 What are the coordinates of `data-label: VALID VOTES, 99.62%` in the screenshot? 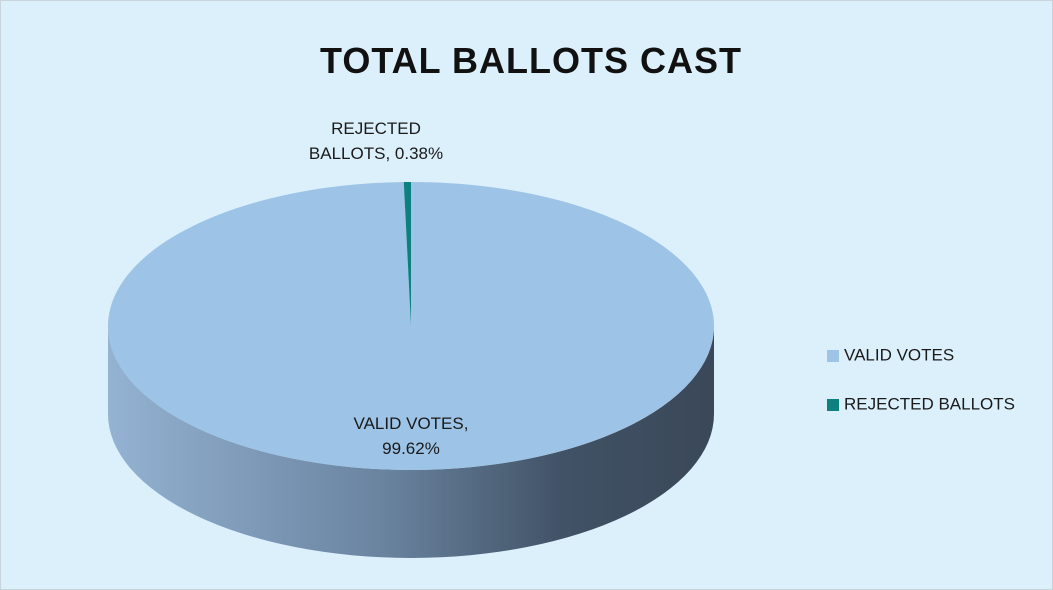 It's located at (411, 436).